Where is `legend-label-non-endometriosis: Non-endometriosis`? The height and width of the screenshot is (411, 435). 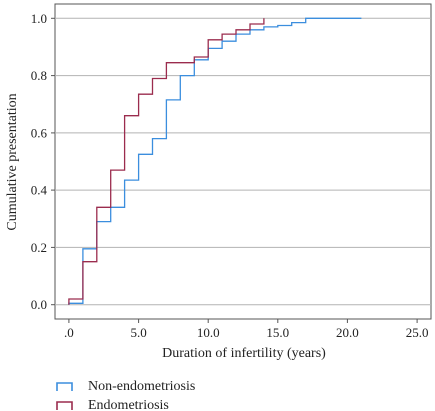
legend-label-non-endometriosis: Non-endometriosis is located at coordinates (141, 386).